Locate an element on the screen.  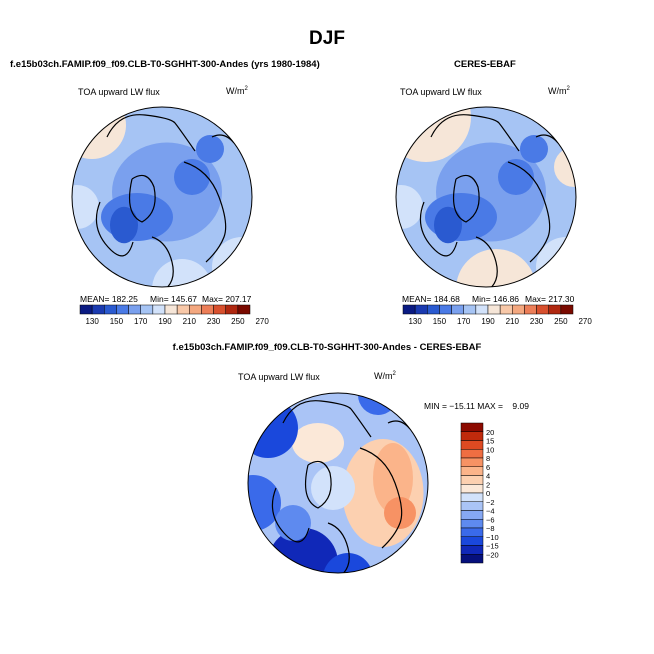
figure-title: DJF is located at coordinates (327, 38).